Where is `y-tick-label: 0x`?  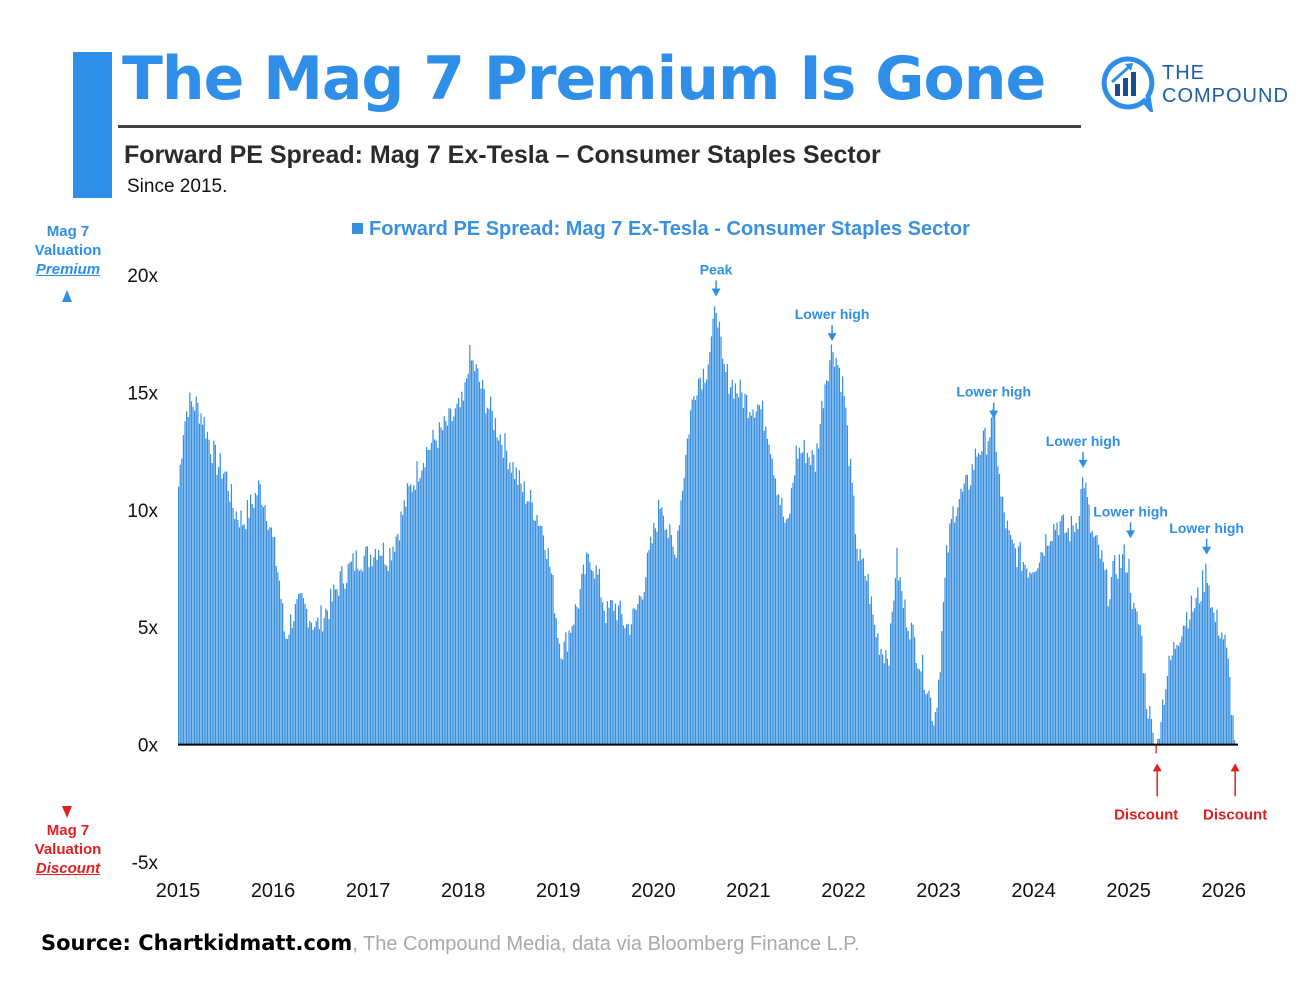
y-tick-label: 0x is located at coordinates (148, 746).